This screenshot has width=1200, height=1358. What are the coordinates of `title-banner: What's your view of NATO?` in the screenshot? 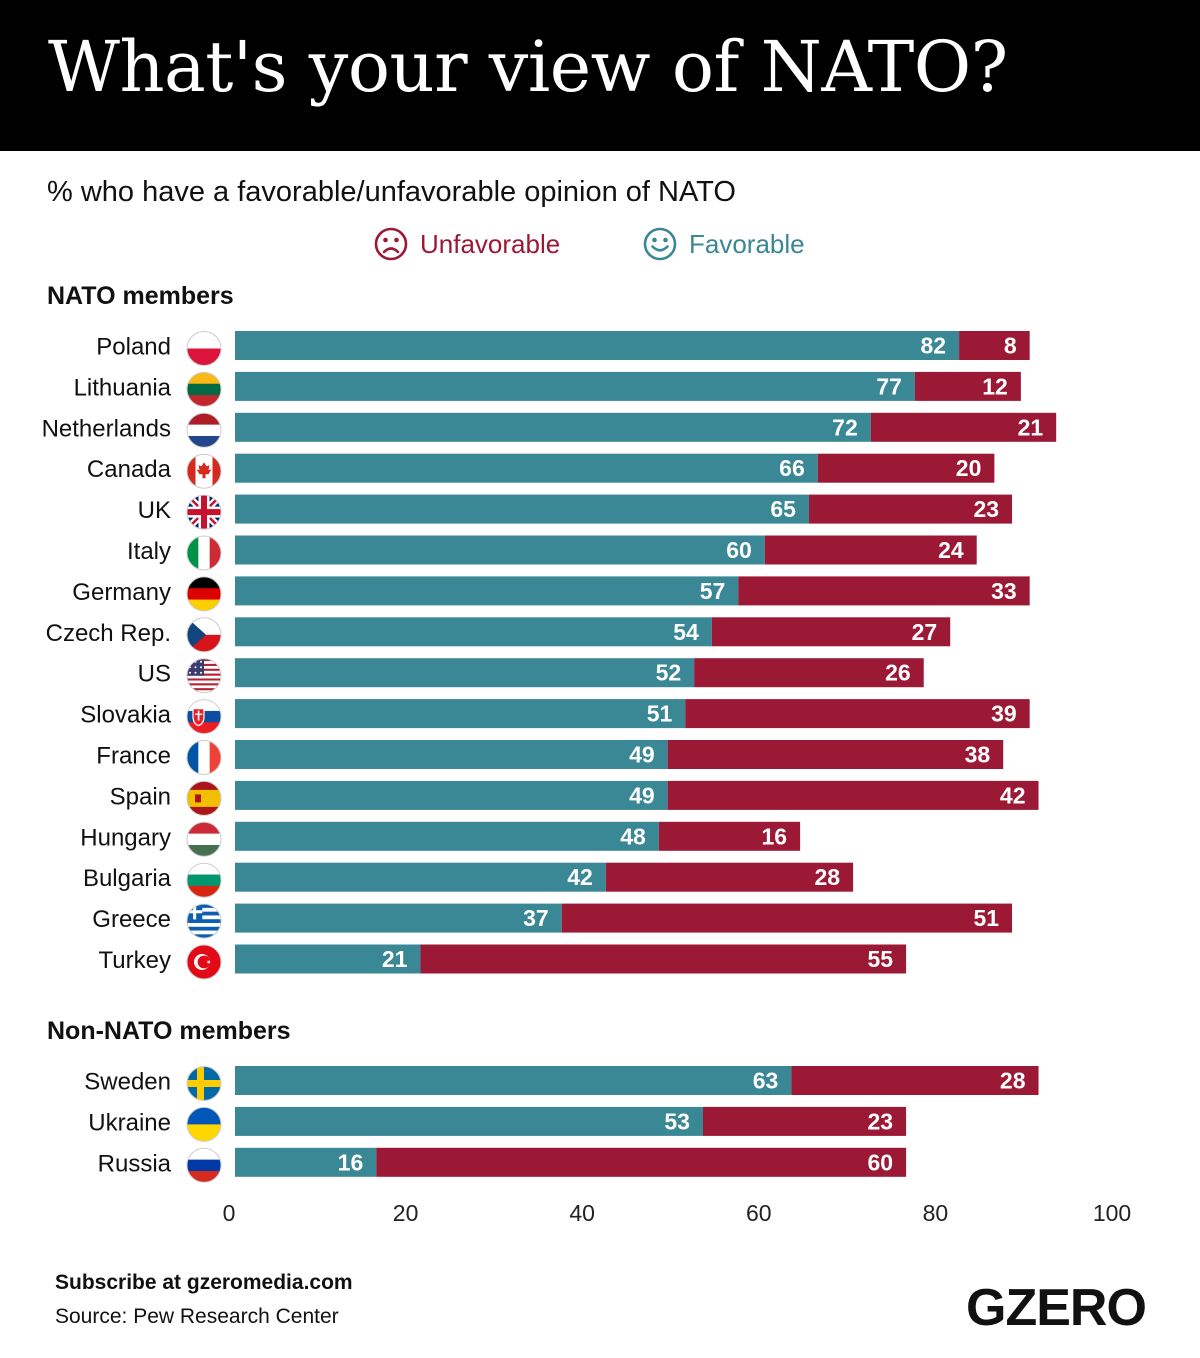 It's located at (600, 75).